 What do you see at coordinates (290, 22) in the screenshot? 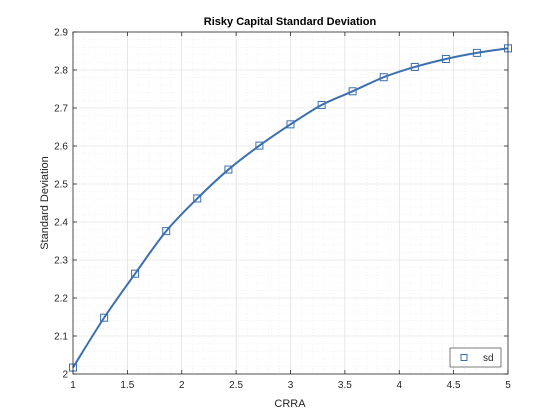
I see `chart-title: Risky Capital Standard Deviation` at bounding box center [290, 22].